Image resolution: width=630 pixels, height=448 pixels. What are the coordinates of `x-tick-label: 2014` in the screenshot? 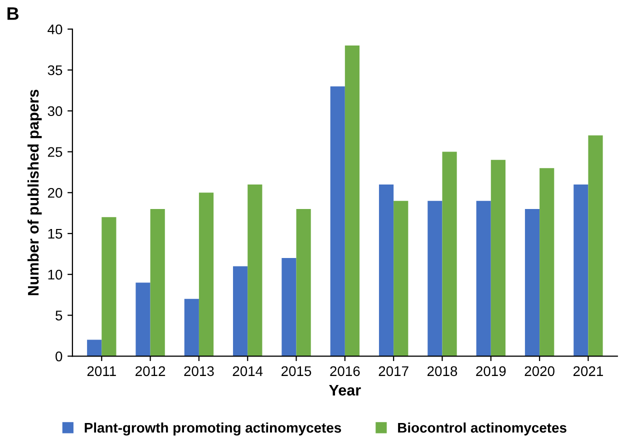 It's located at (247, 371).